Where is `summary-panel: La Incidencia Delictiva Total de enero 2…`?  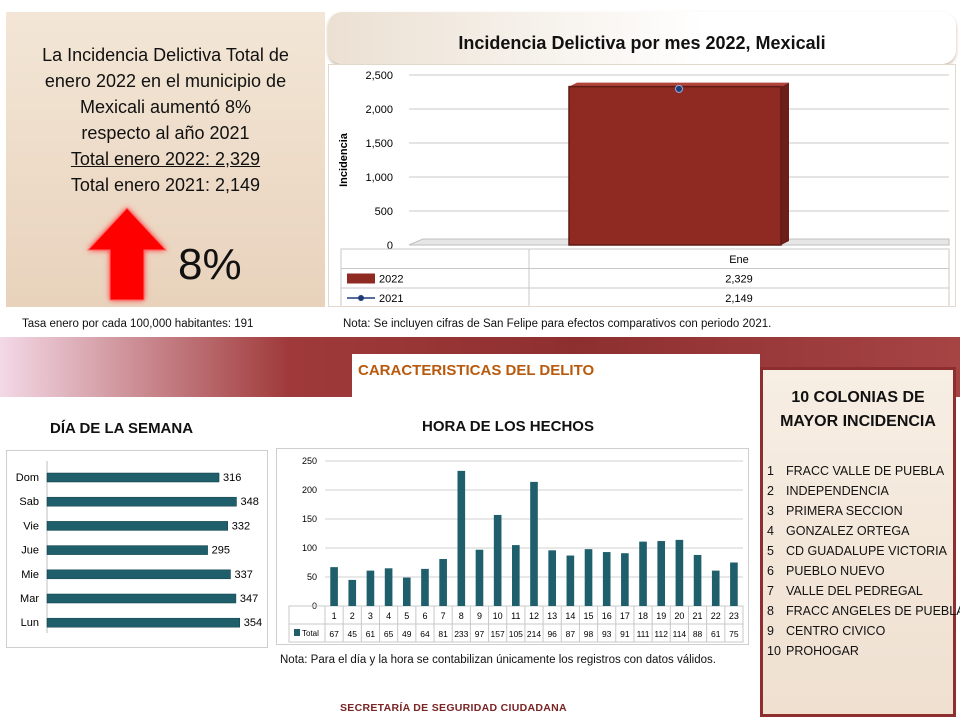 summary-panel: La Incidencia Delictiva Total de enero 2… is located at coordinates (165, 159).